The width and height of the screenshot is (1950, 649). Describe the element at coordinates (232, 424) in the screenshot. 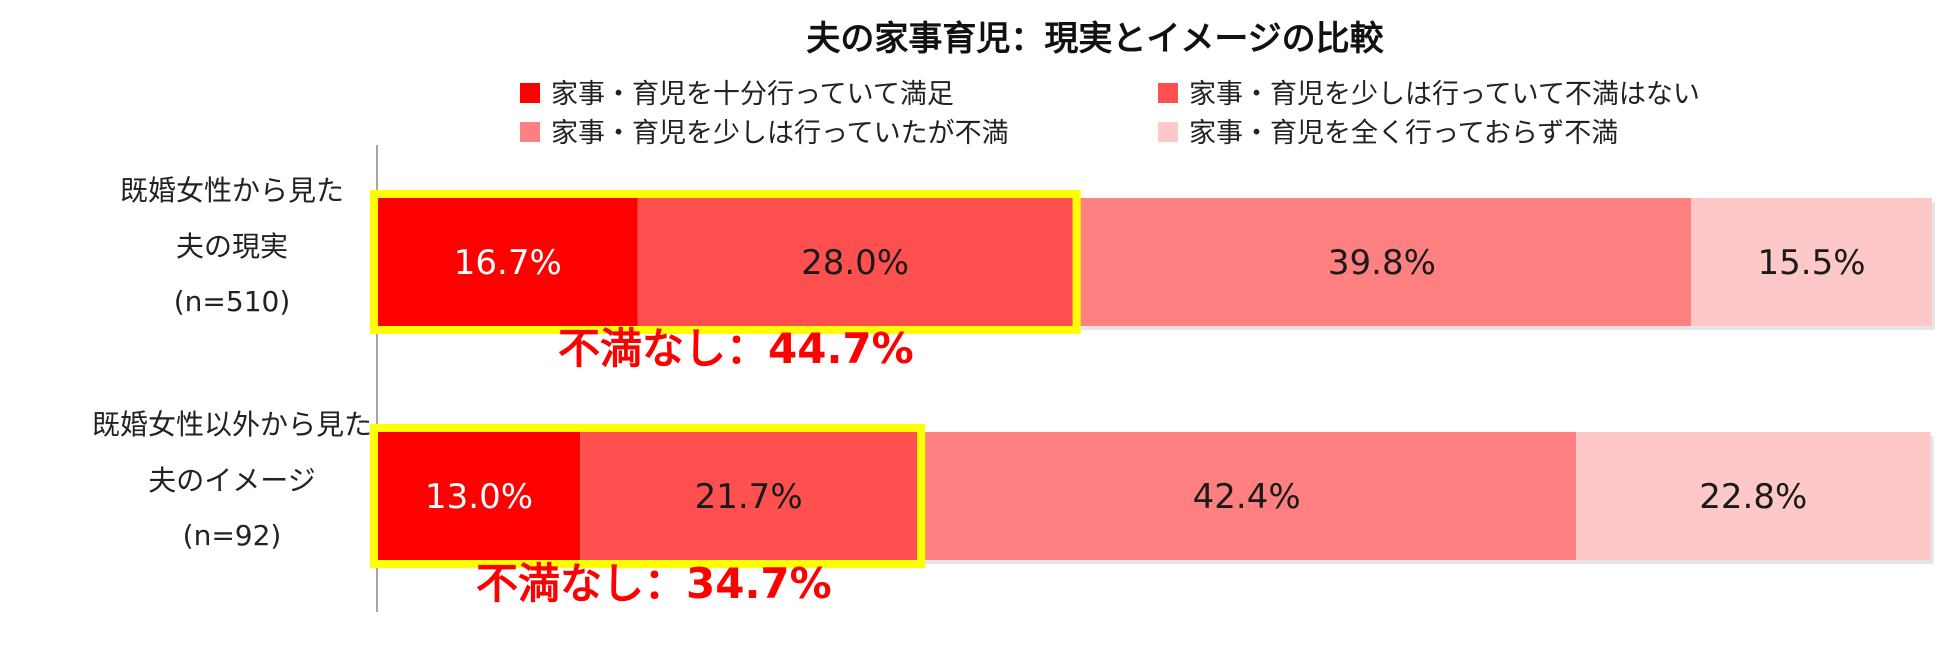

I see `category-label: 既婚女性以外から見た` at that location.